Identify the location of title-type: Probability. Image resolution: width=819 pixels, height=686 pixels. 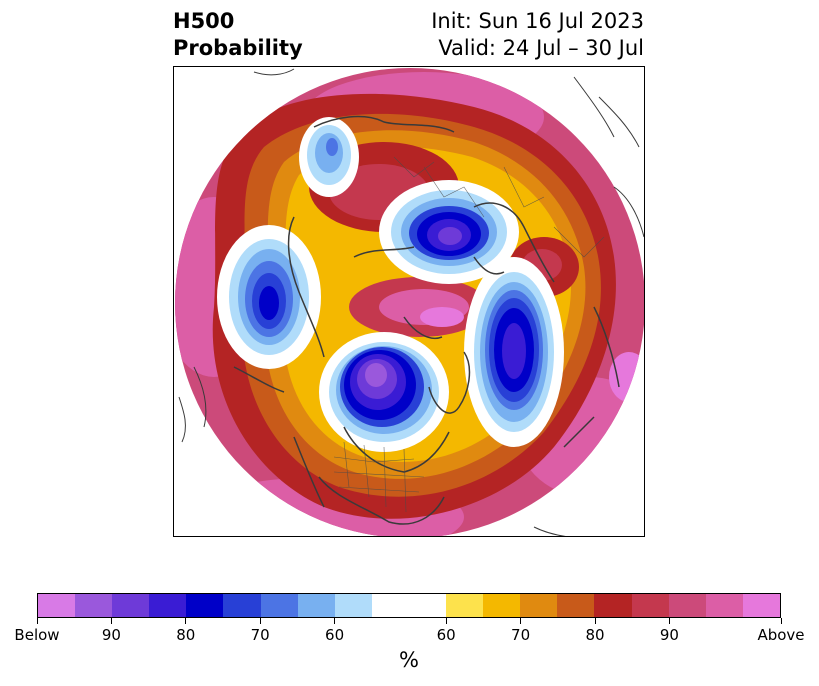
(238, 48).